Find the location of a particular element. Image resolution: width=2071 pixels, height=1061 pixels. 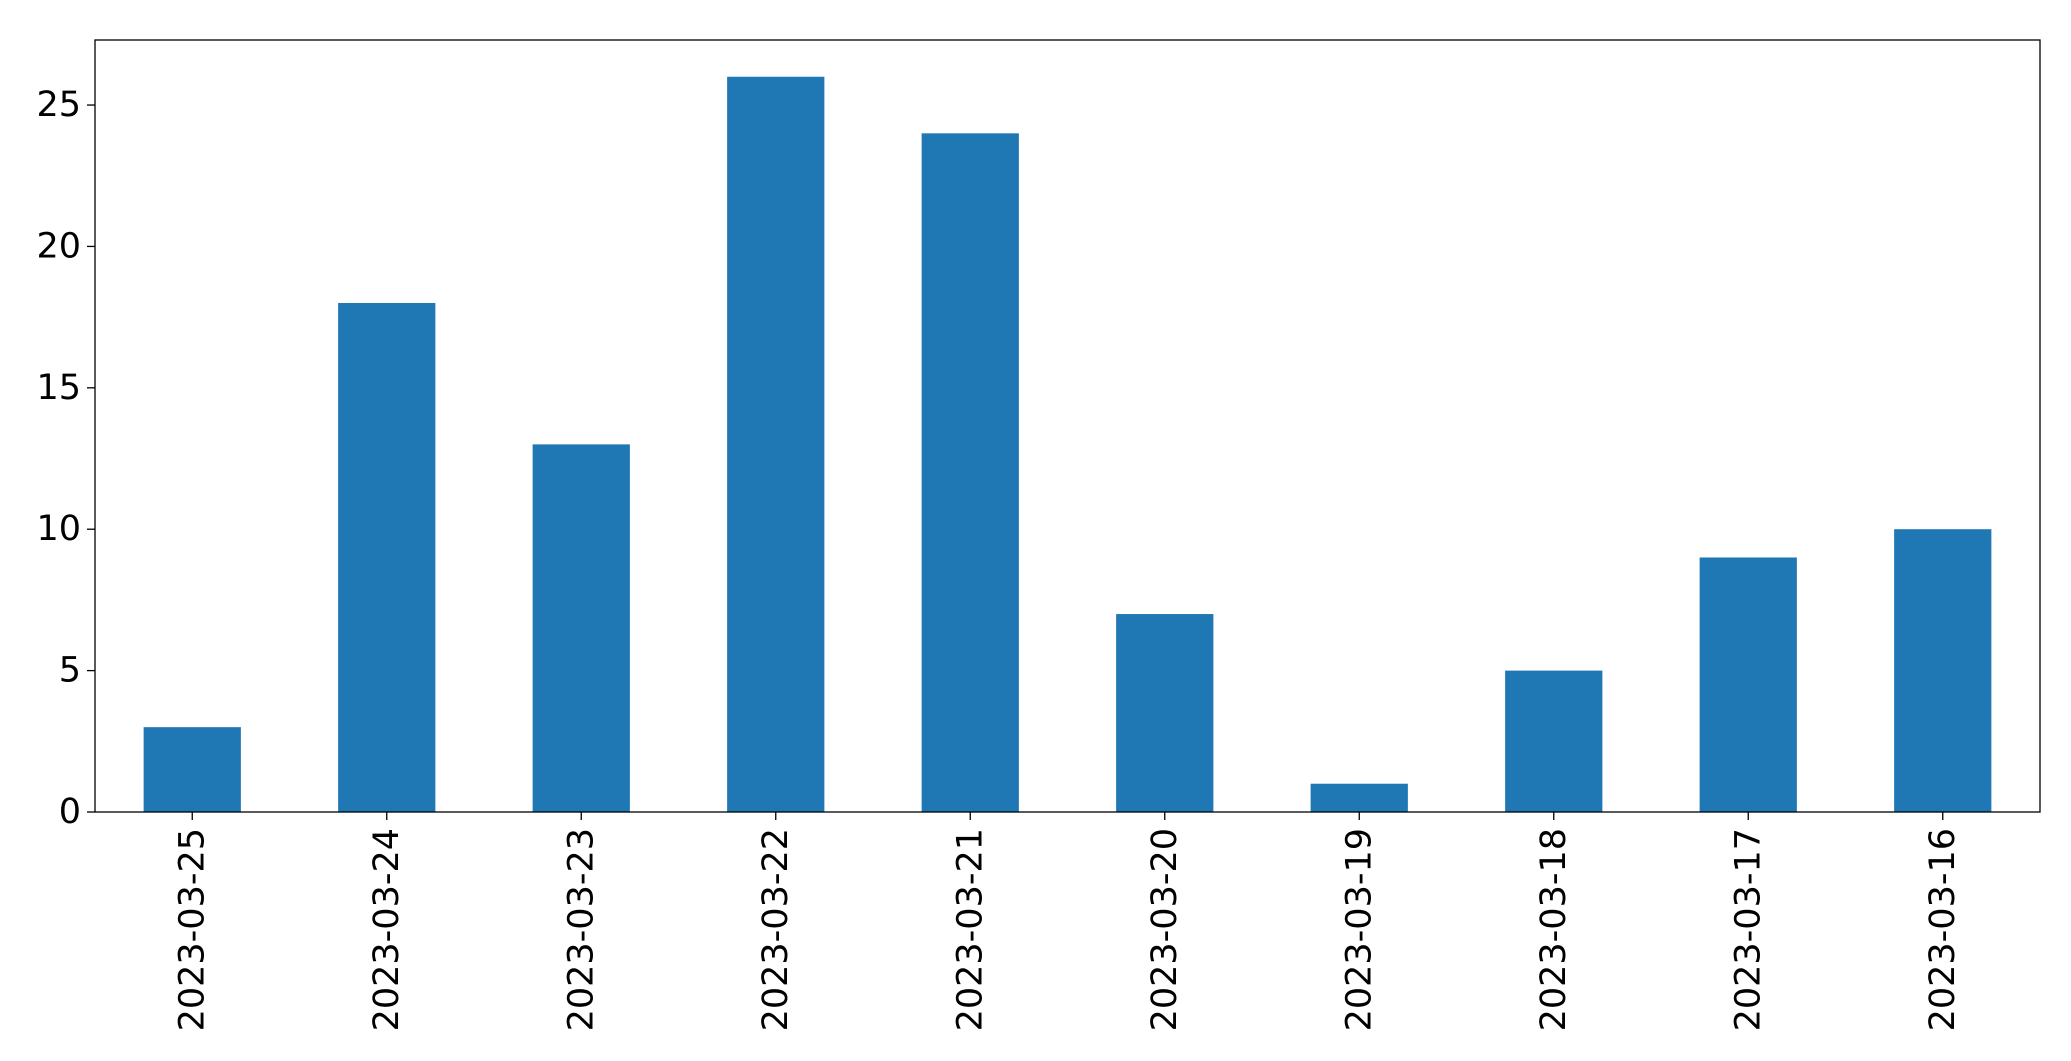

x-tick-label: 2023-03-19 is located at coordinates (1359, 929).